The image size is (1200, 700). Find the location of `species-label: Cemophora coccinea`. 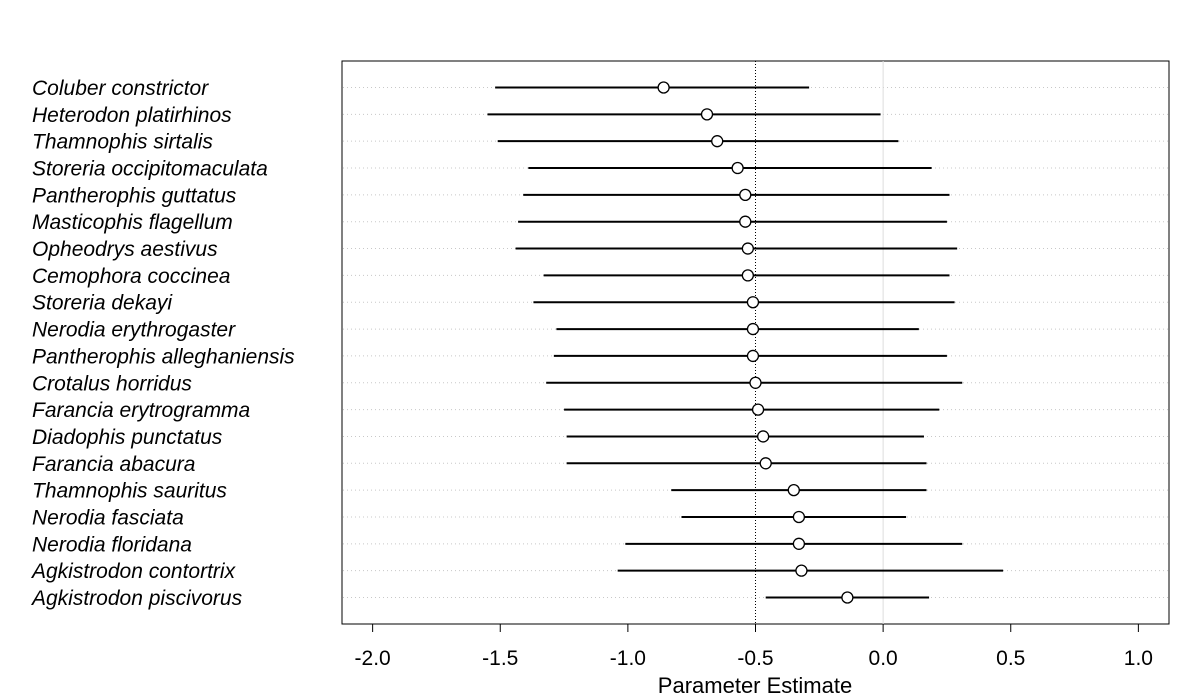

species-label: Cemophora coccinea is located at coordinates (131, 276).